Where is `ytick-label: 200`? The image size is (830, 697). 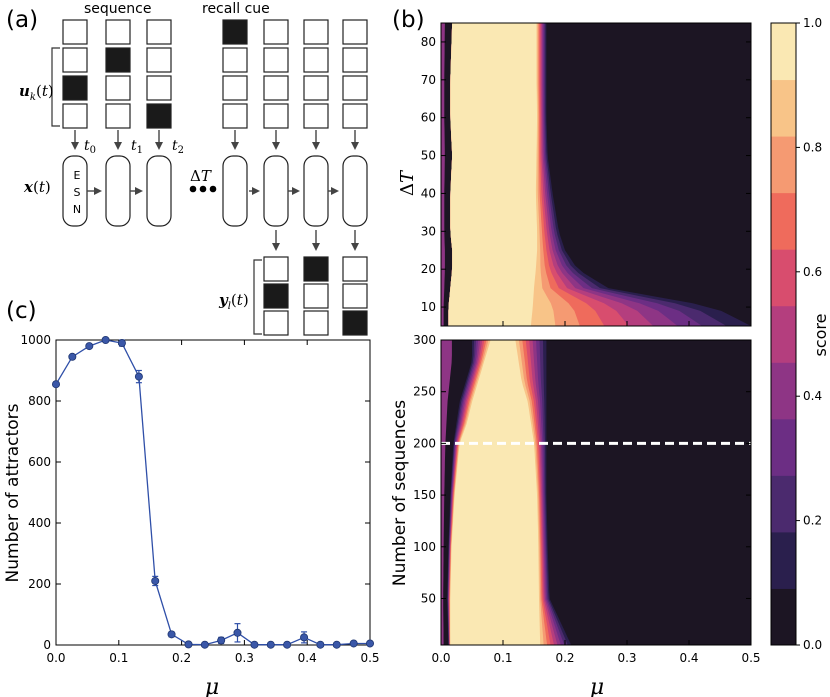 ytick-label: 200 is located at coordinates (39, 584).